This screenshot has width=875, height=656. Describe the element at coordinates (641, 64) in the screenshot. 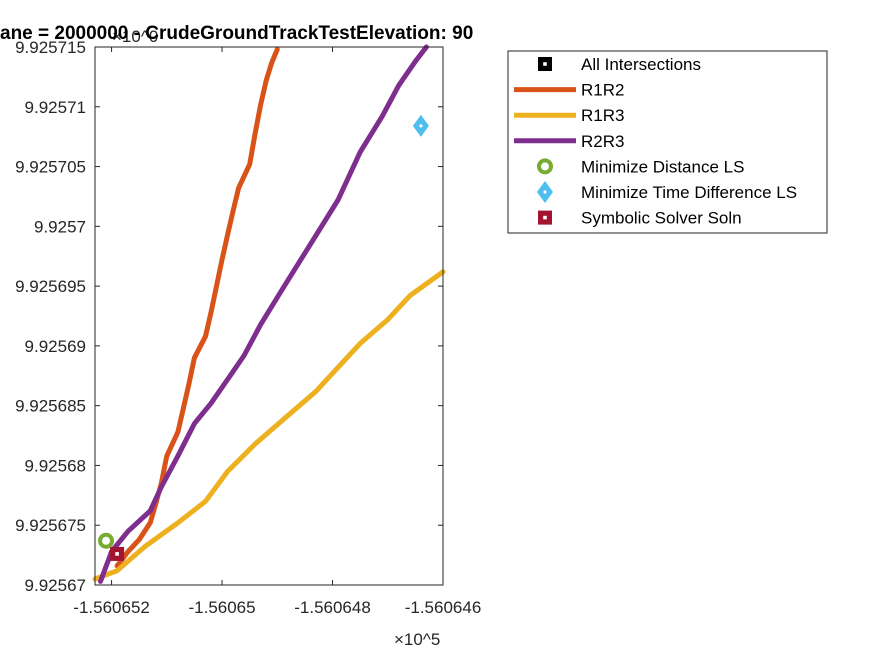

I see `legend-label: All Intersections` at that location.